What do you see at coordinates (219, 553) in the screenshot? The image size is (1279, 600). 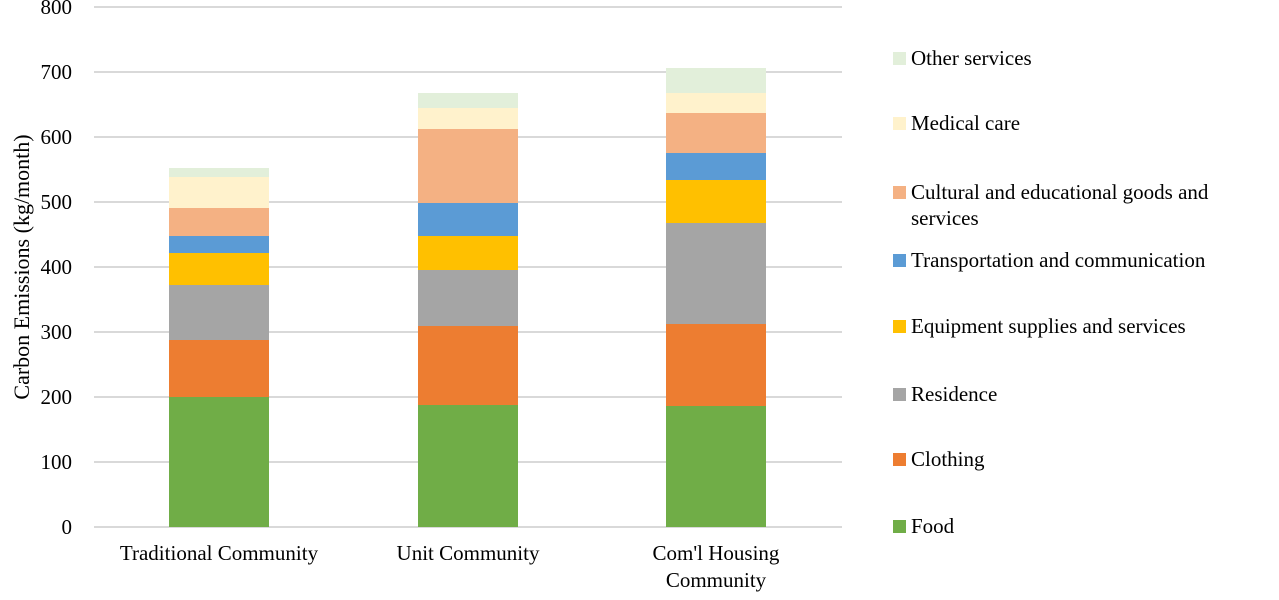 I see `x-axis-label: Traditional Community` at bounding box center [219, 553].